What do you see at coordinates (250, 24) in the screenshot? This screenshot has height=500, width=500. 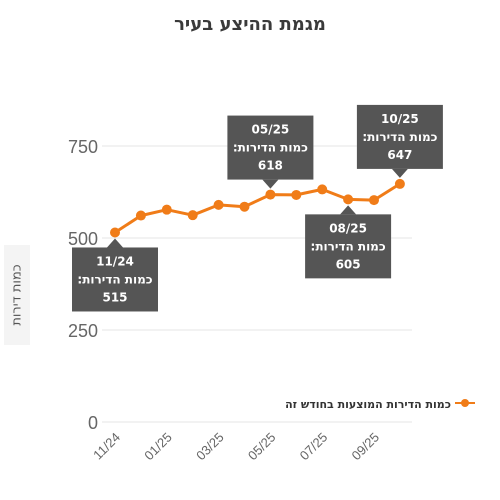 I see `chart-title: מגמת ההיצע בעיר` at bounding box center [250, 24].